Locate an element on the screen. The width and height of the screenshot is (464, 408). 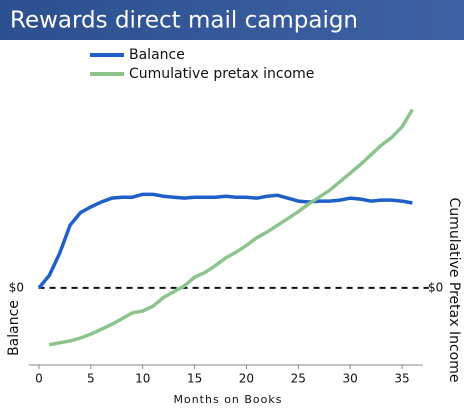
x-axis-label: Months on Books is located at coordinates (227, 399).